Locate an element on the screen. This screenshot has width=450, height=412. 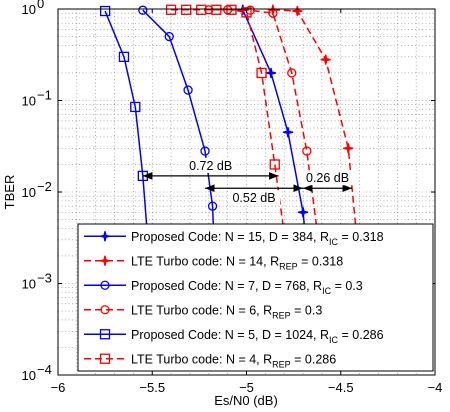
y-tick-exponent: −3 is located at coordinates (44, 278).